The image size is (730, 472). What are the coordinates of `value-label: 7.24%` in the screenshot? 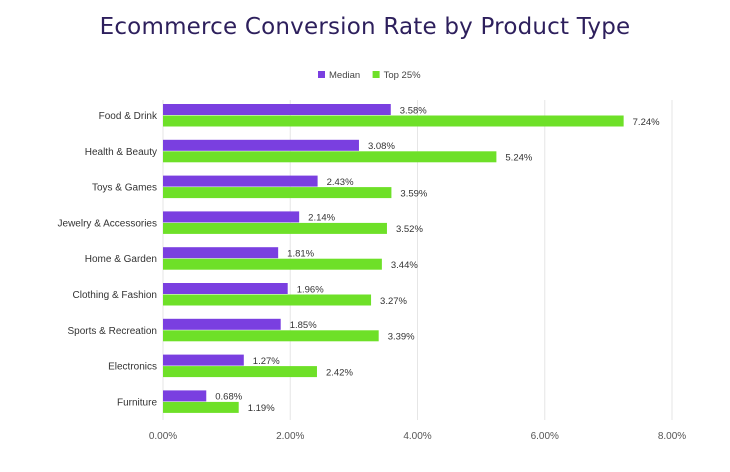 It's located at (646, 122).